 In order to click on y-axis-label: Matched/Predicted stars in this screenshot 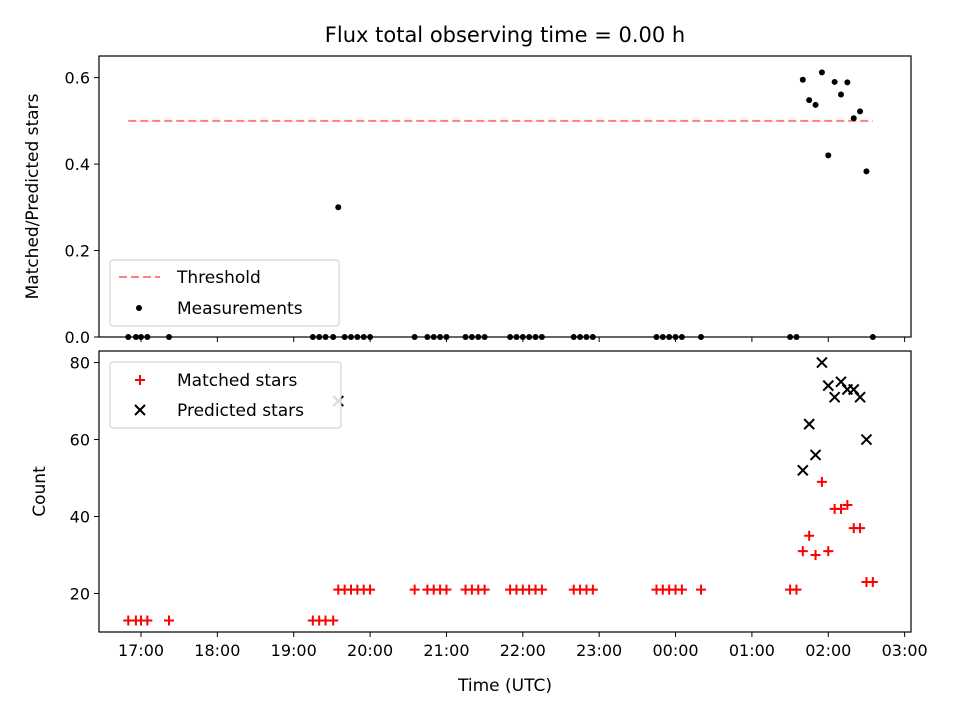, I will do `click(33, 196)`.